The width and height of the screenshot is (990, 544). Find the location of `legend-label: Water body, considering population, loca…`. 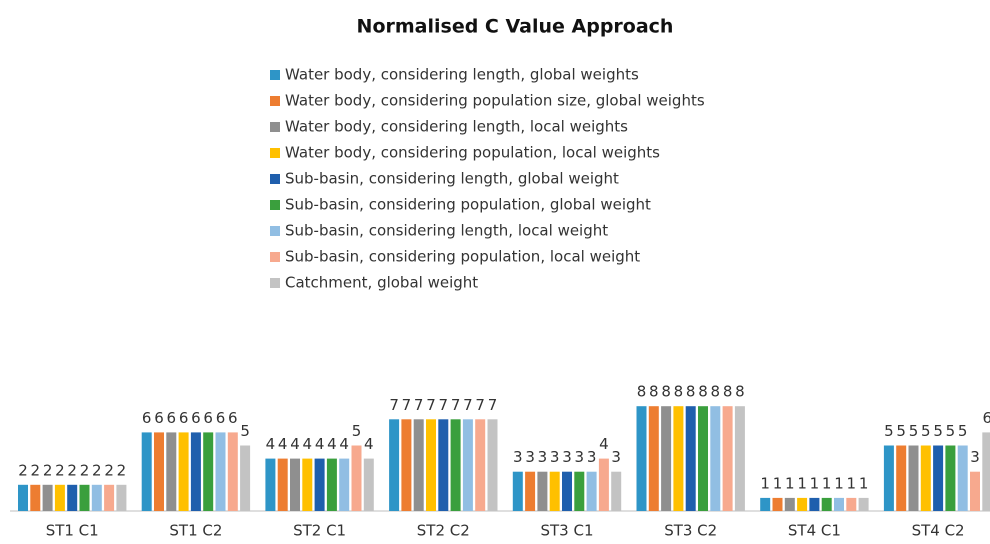

legend-label: Water body, considering population, loca… is located at coordinates (472, 153).